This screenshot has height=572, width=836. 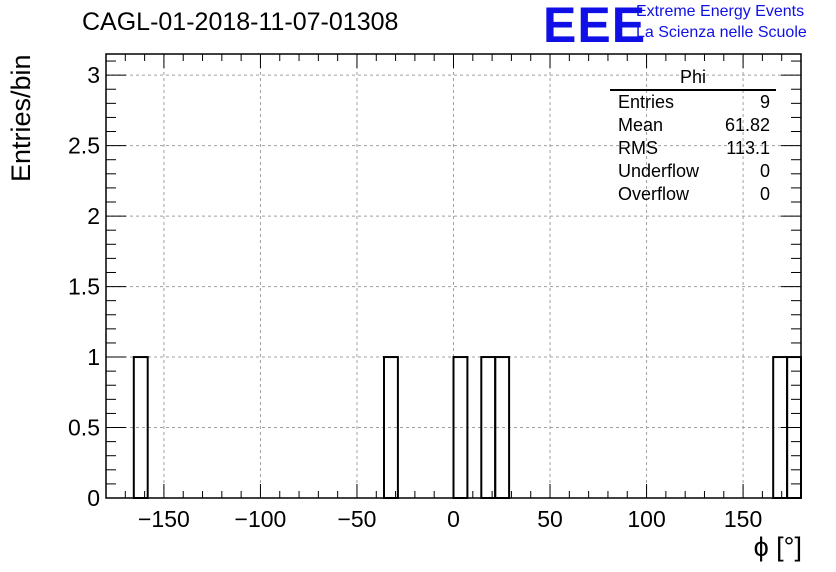 What do you see at coordinates (356, 519) in the screenshot?
I see `x-tick-label: −50` at bounding box center [356, 519].